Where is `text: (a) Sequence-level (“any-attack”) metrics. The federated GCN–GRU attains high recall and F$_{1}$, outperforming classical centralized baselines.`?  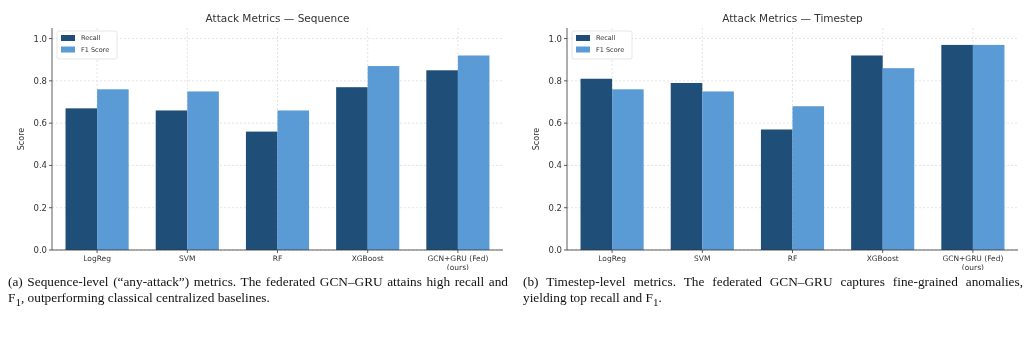 text: (a) Sequence-level (“any-attack”) metrics. The federated GCN–GRU attains high recall and F$_{1}$, outperforming classical centralized baselines. is located at coordinates (258, 292).